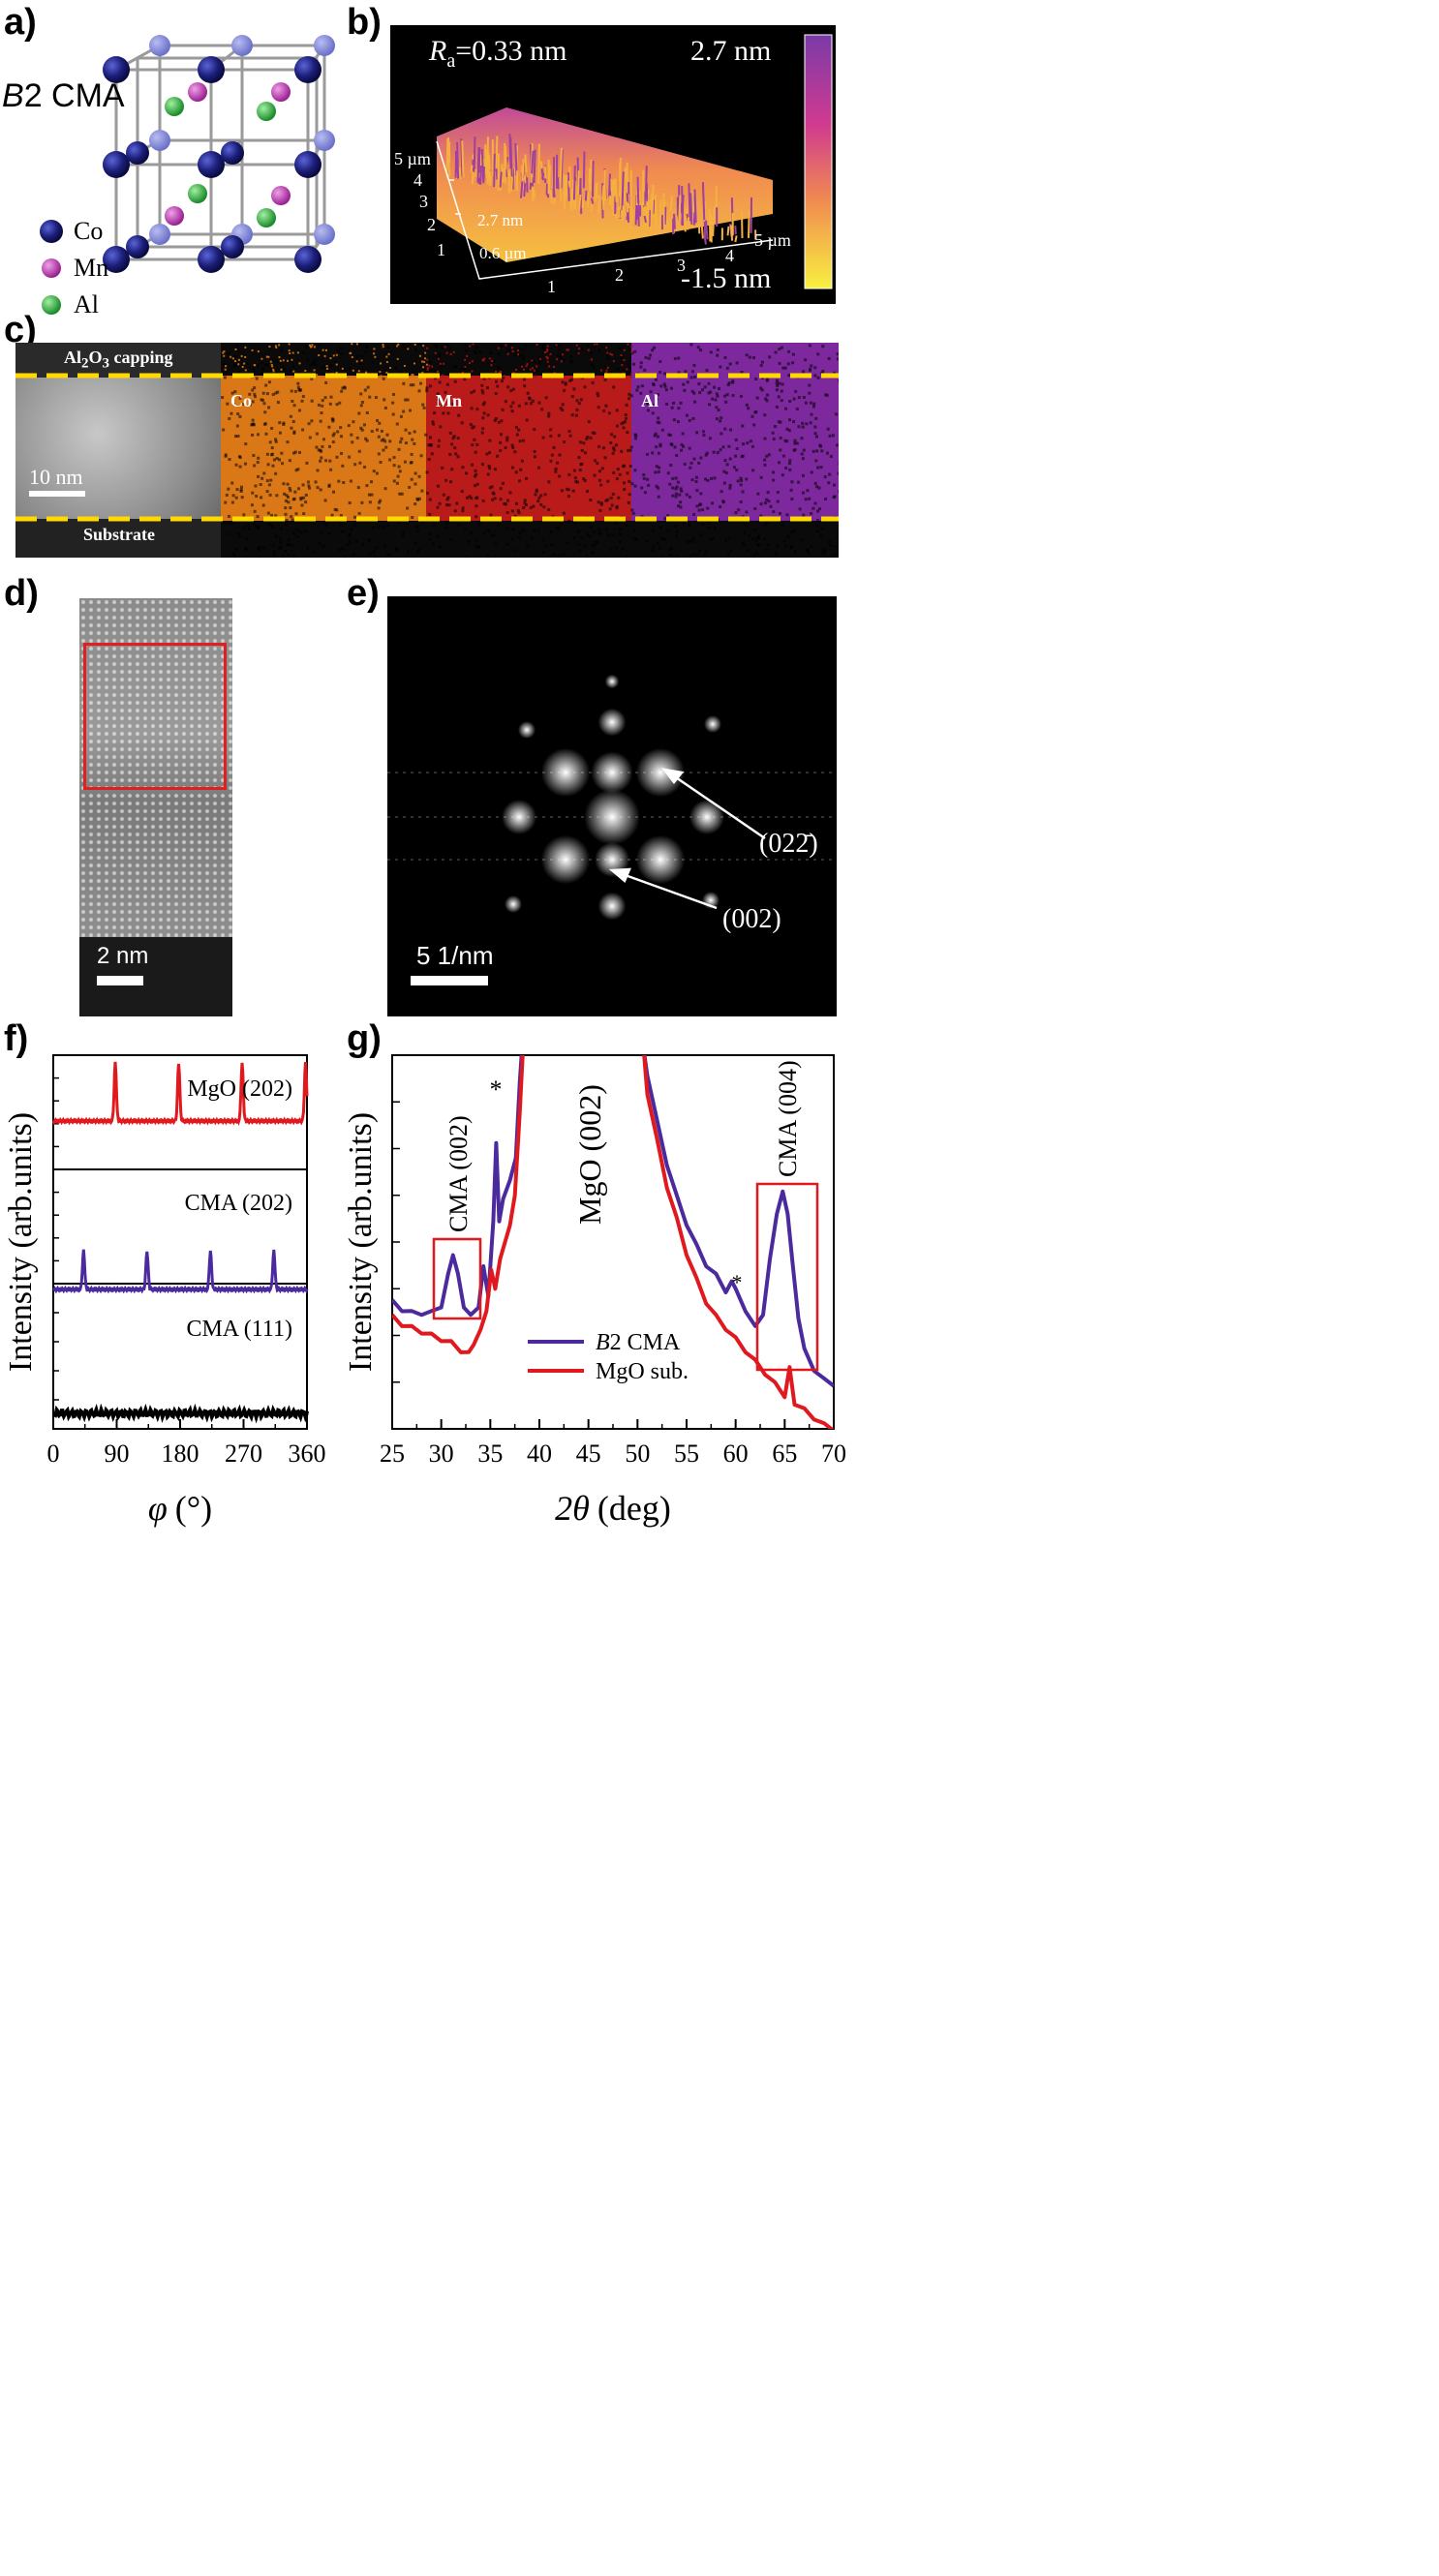 The image size is (1439, 2576). Describe the element at coordinates (427, 450) in the screenshot. I see `eds-map-strip: Al2O3 capping Substrate 10 nm Co Mn Al` at that location.